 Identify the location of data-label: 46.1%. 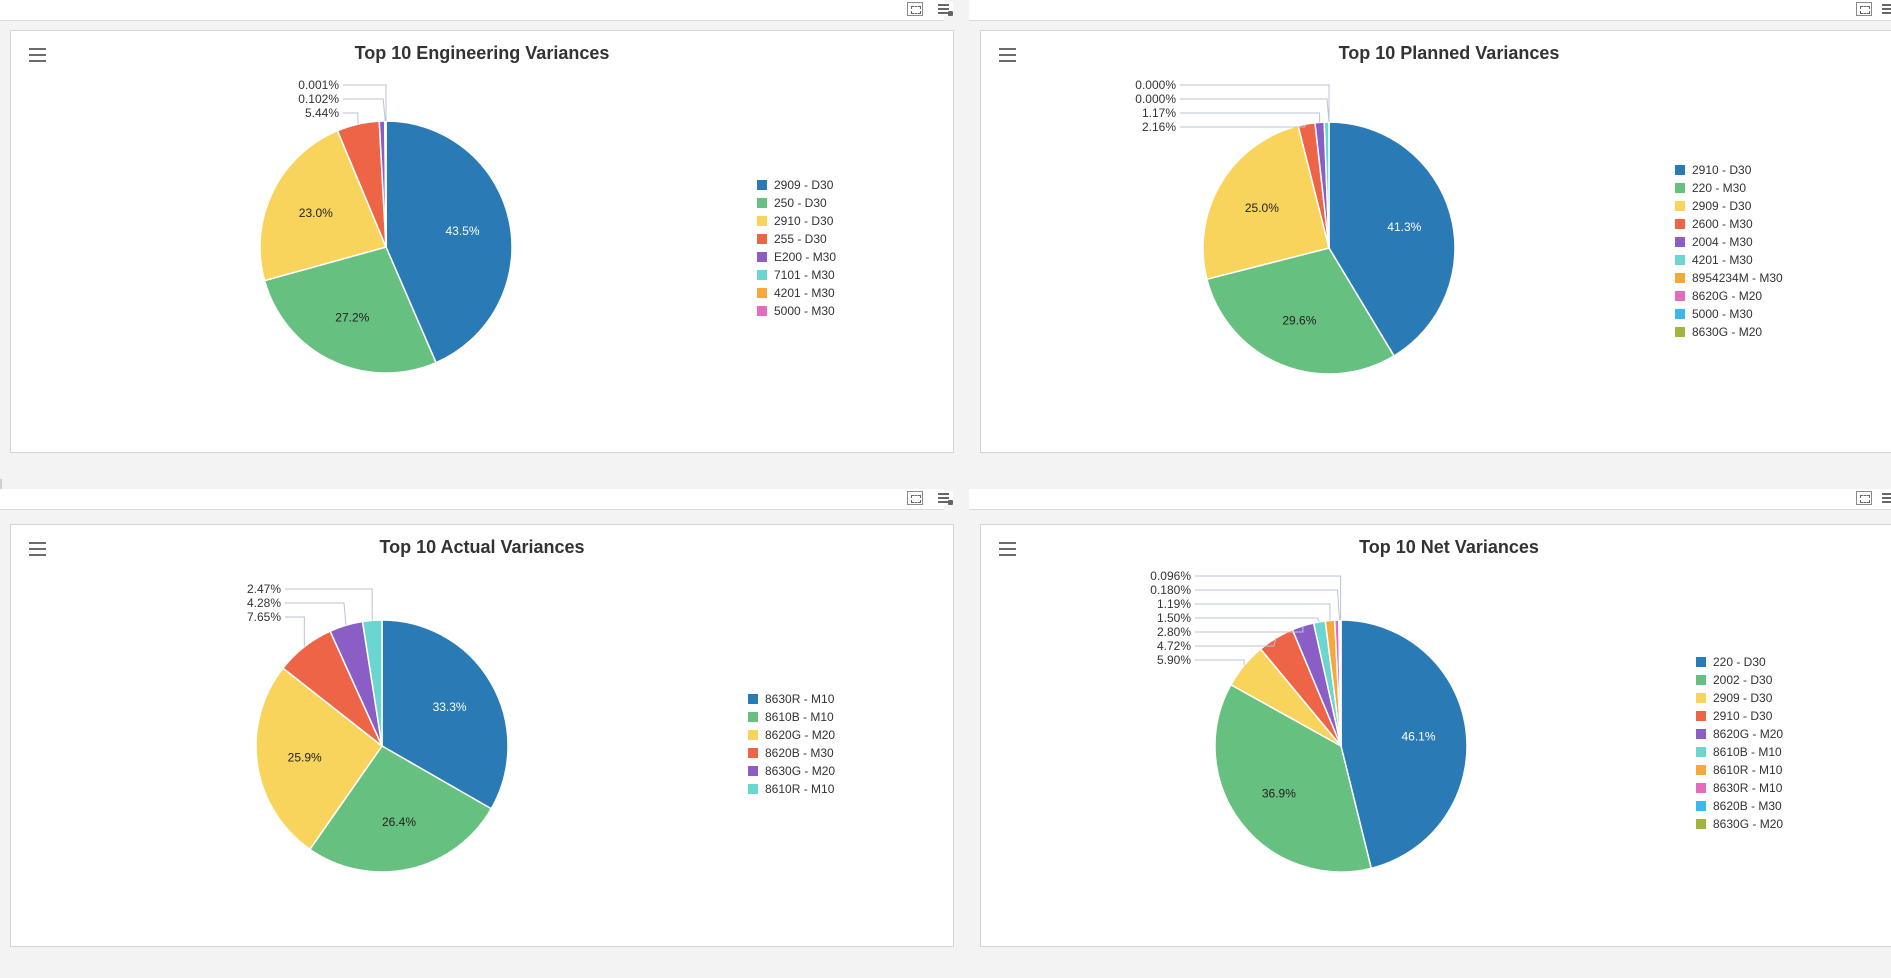
(1418, 737).